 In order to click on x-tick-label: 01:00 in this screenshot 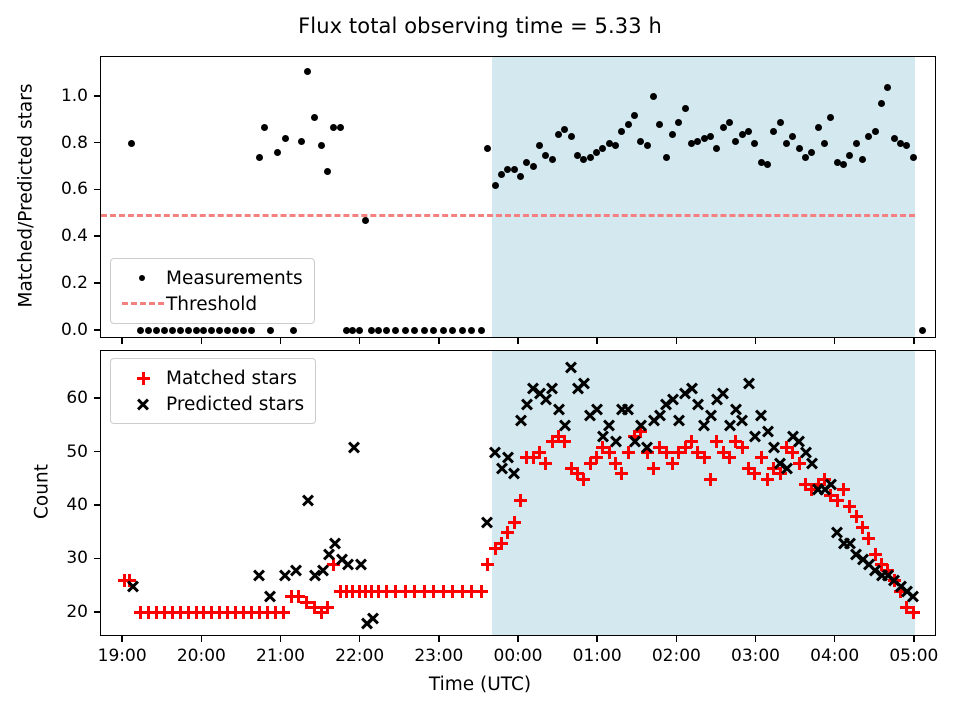, I will do `click(597, 656)`.